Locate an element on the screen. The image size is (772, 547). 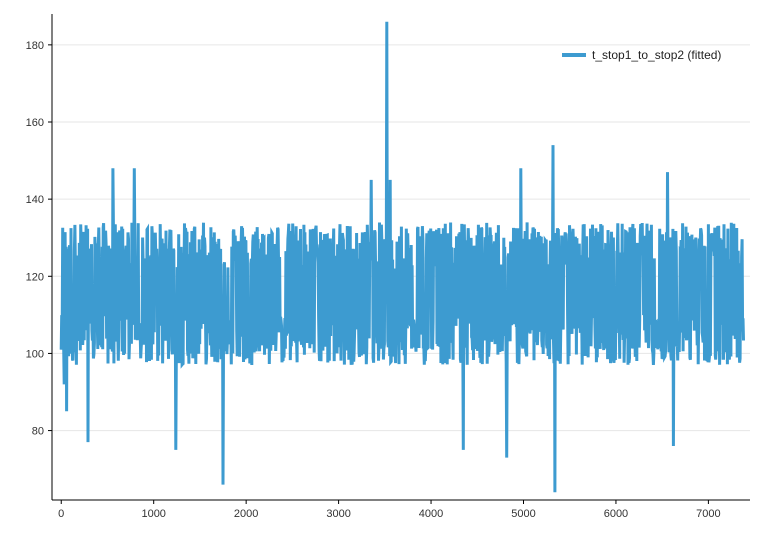
legend: t_stop1_to_stop2 (fitted) is located at coordinates (641, 55).